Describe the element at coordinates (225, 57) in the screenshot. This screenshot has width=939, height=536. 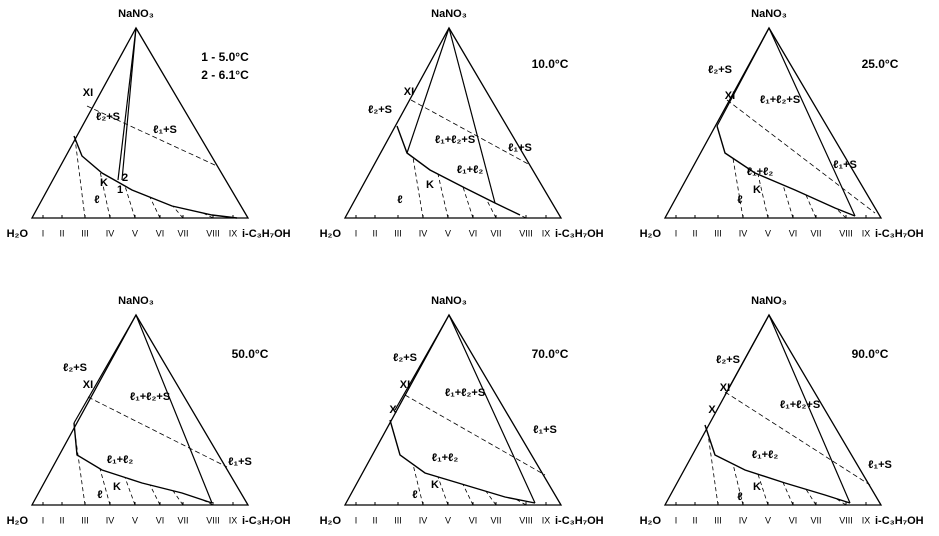
I see `temperature: 1 - 5.0°C` at that location.